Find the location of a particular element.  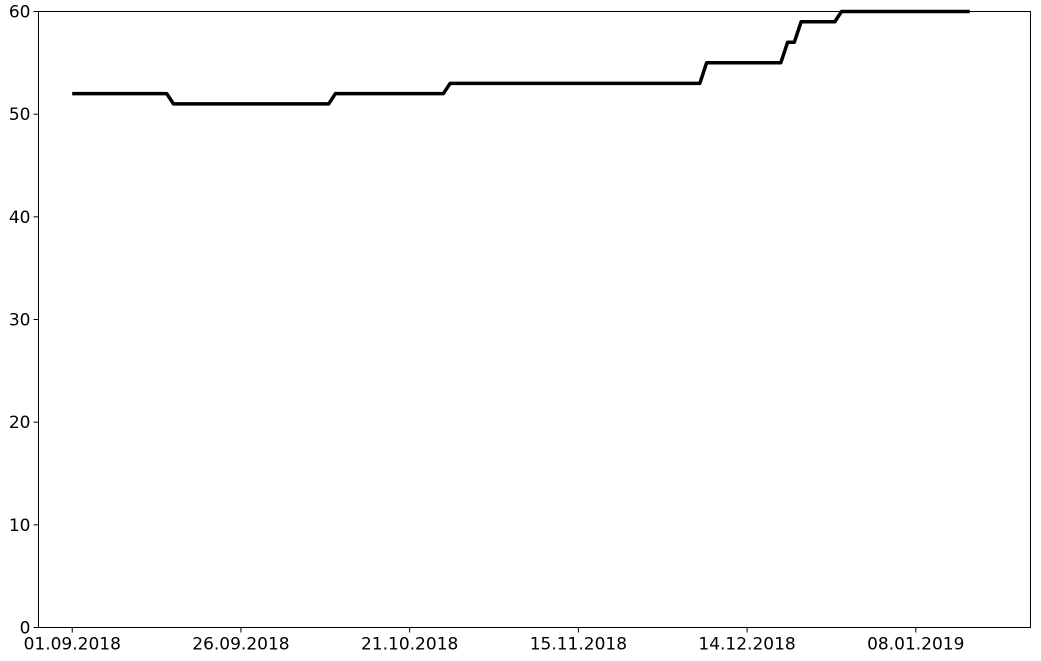

y-tick-label: 20 is located at coordinates (20, 423).